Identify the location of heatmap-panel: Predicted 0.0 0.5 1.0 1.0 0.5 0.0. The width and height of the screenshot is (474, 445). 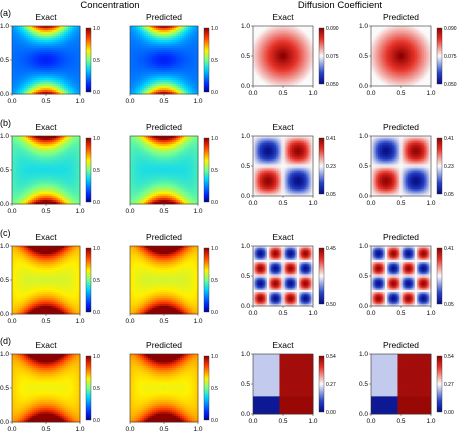
(171, 58).